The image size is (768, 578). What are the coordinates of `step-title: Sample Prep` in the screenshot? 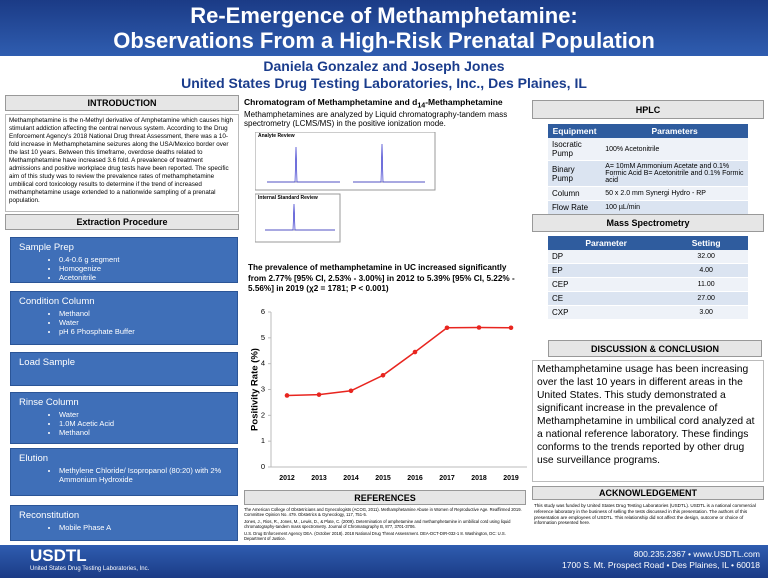 It's located at (46, 247).